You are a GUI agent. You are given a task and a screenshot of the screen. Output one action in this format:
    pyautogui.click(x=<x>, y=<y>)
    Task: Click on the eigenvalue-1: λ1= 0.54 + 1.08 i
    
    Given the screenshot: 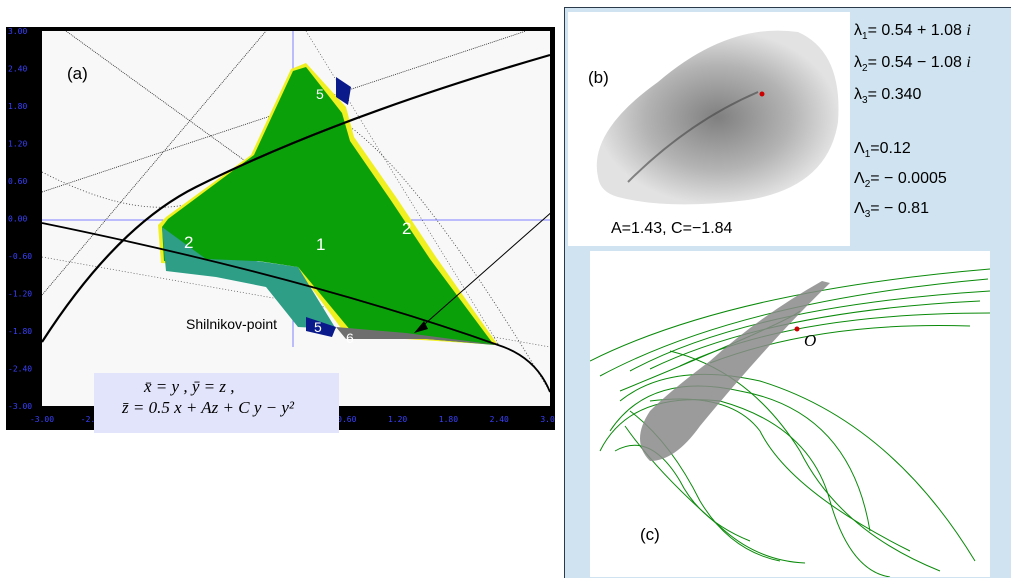 What is the action you would take?
    pyautogui.click(x=912, y=32)
    